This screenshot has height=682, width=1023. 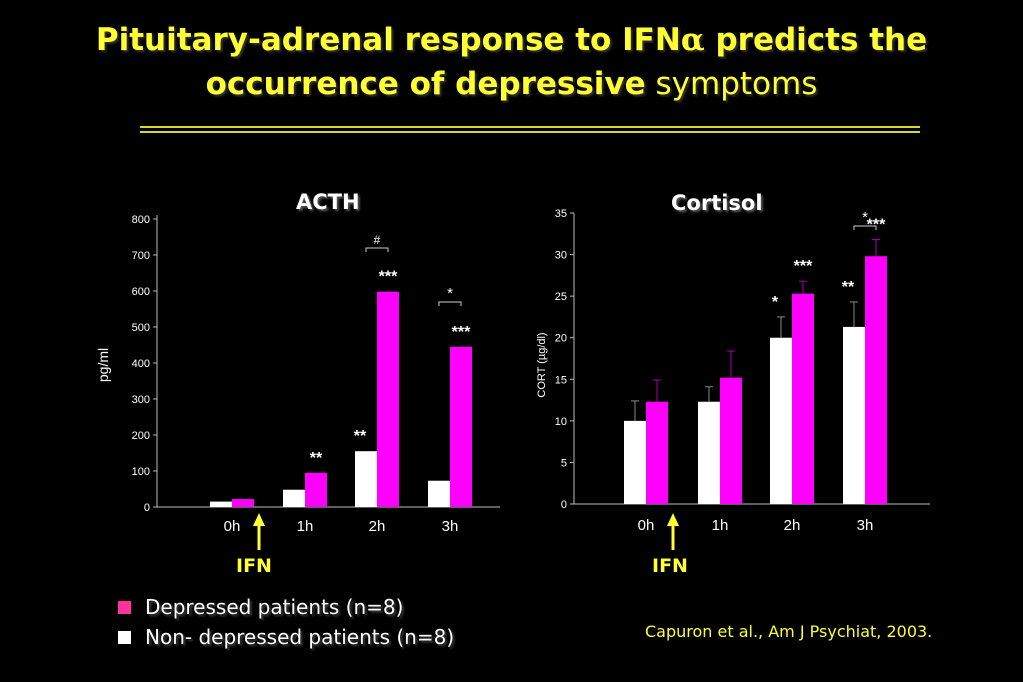 What do you see at coordinates (124, 607) in the screenshot?
I see `legend-swatch-depressed` at bounding box center [124, 607].